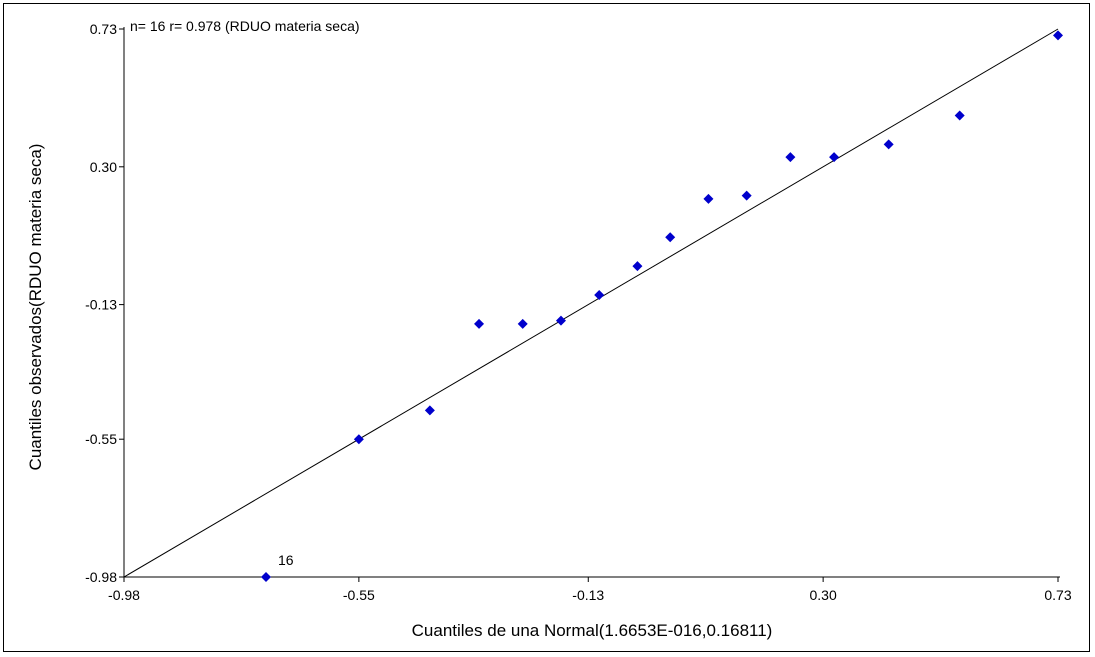  What do you see at coordinates (266, 577) in the screenshot?
I see `outlier-point` at bounding box center [266, 577].